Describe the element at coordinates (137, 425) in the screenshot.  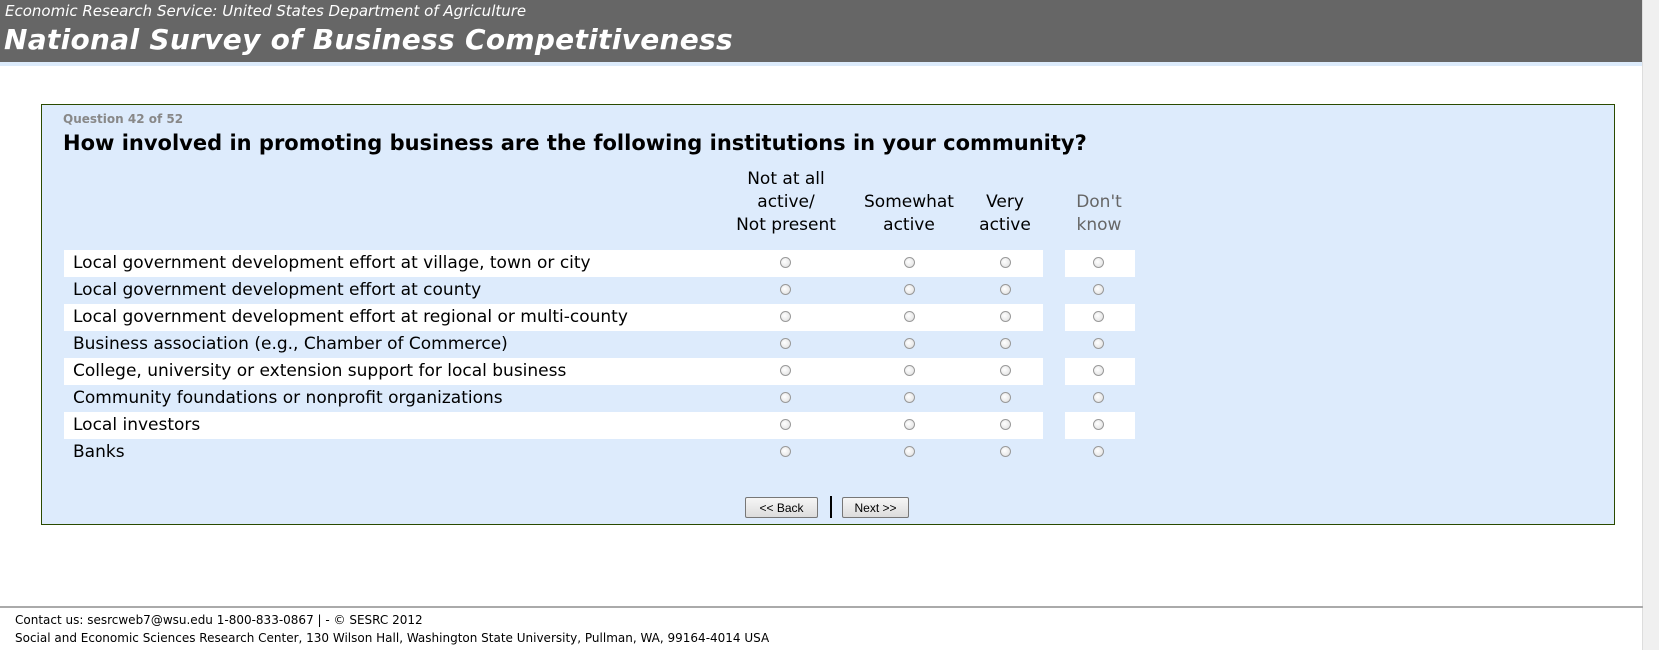
I see `row-label: Local investors` at that location.